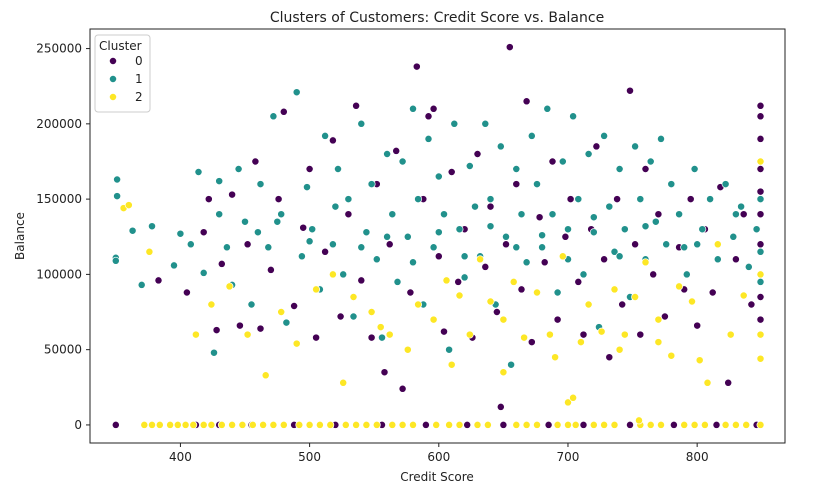 The image size is (815, 502). I want to click on y-axis: 0 50000 100000 150000 200000 250000, so click(63, 237).